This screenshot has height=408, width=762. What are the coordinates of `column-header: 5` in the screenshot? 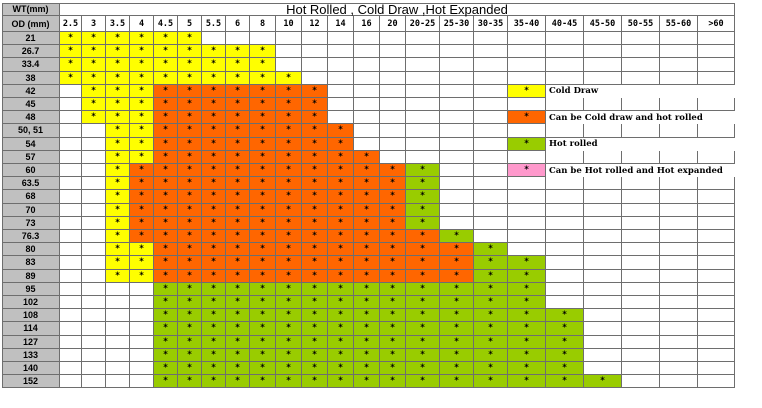 It's located at (190, 24).